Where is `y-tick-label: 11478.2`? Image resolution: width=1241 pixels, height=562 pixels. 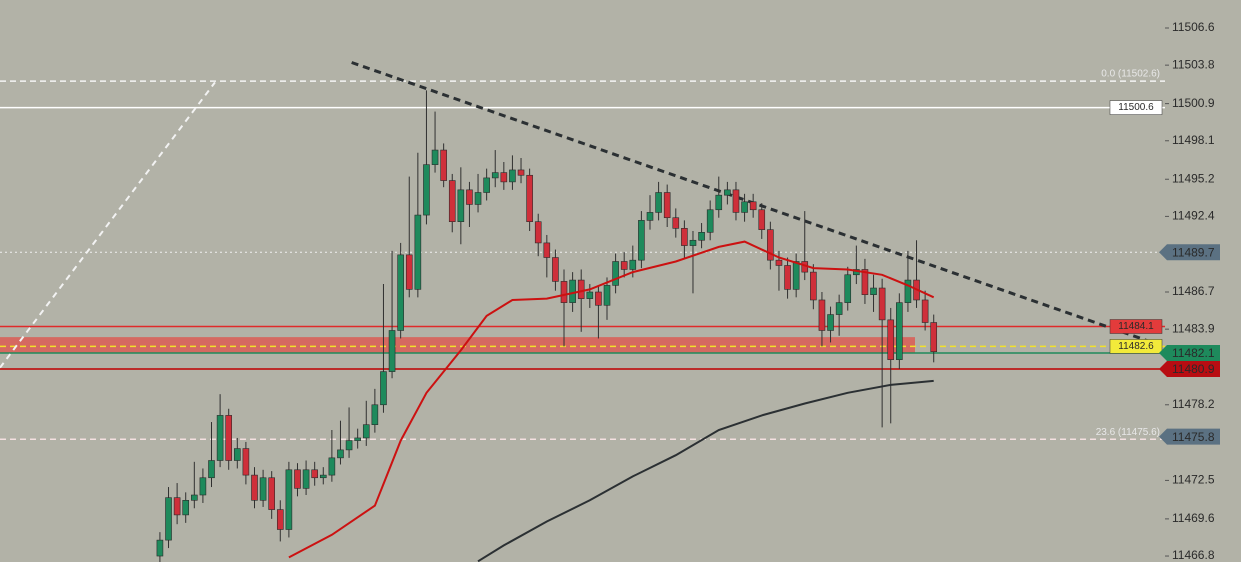
y-tick-label: 11478.2 is located at coordinates (1193, 404).